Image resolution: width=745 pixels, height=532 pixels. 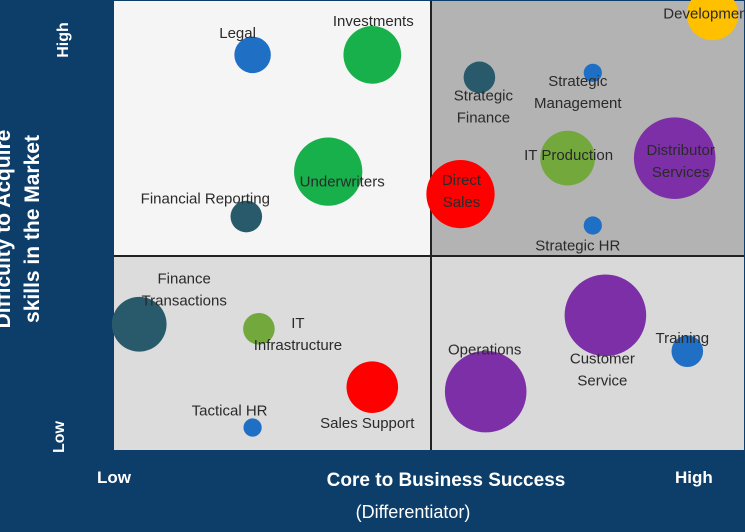 I want to click on label-distributor-services: Distributor Services, so click(x=681, y=161).